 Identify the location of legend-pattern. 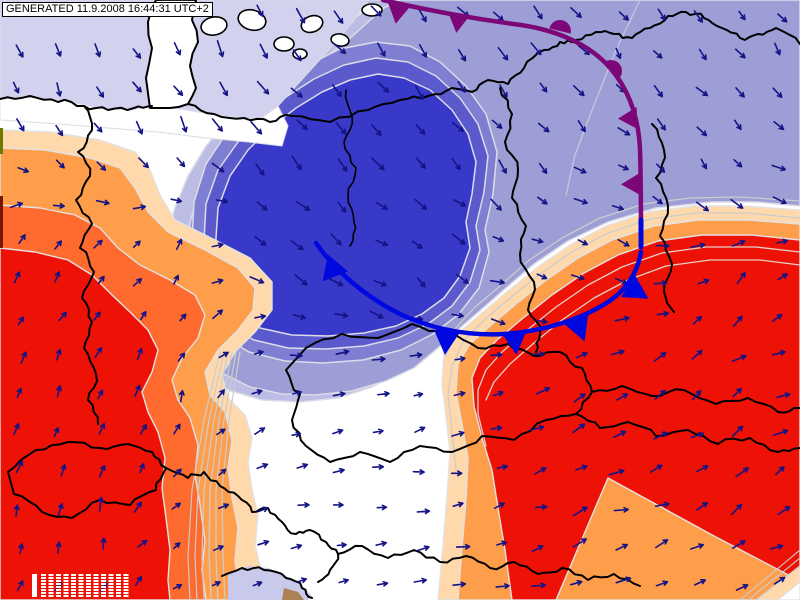
(80, 585).